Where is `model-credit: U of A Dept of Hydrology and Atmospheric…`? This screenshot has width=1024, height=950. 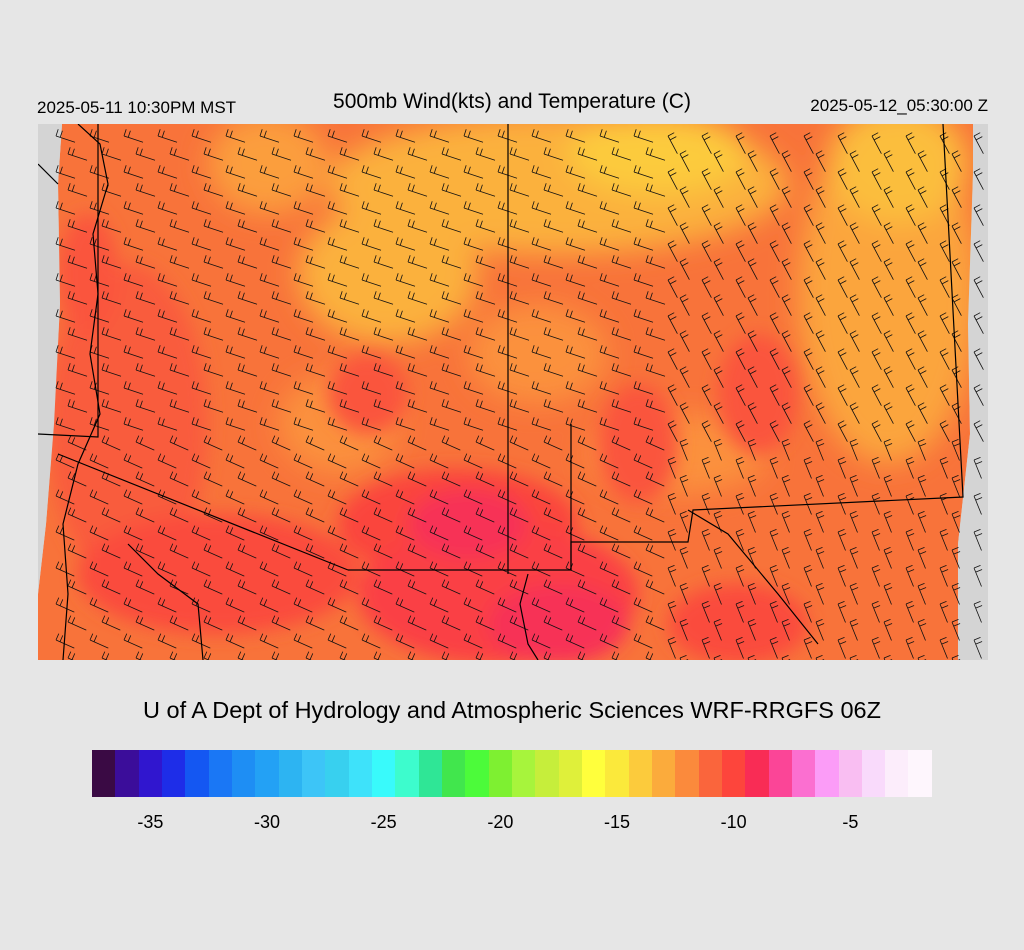
model-credit: U of A Dept of Hydrology and Atmospheric… is located at coordinates (512, 710).